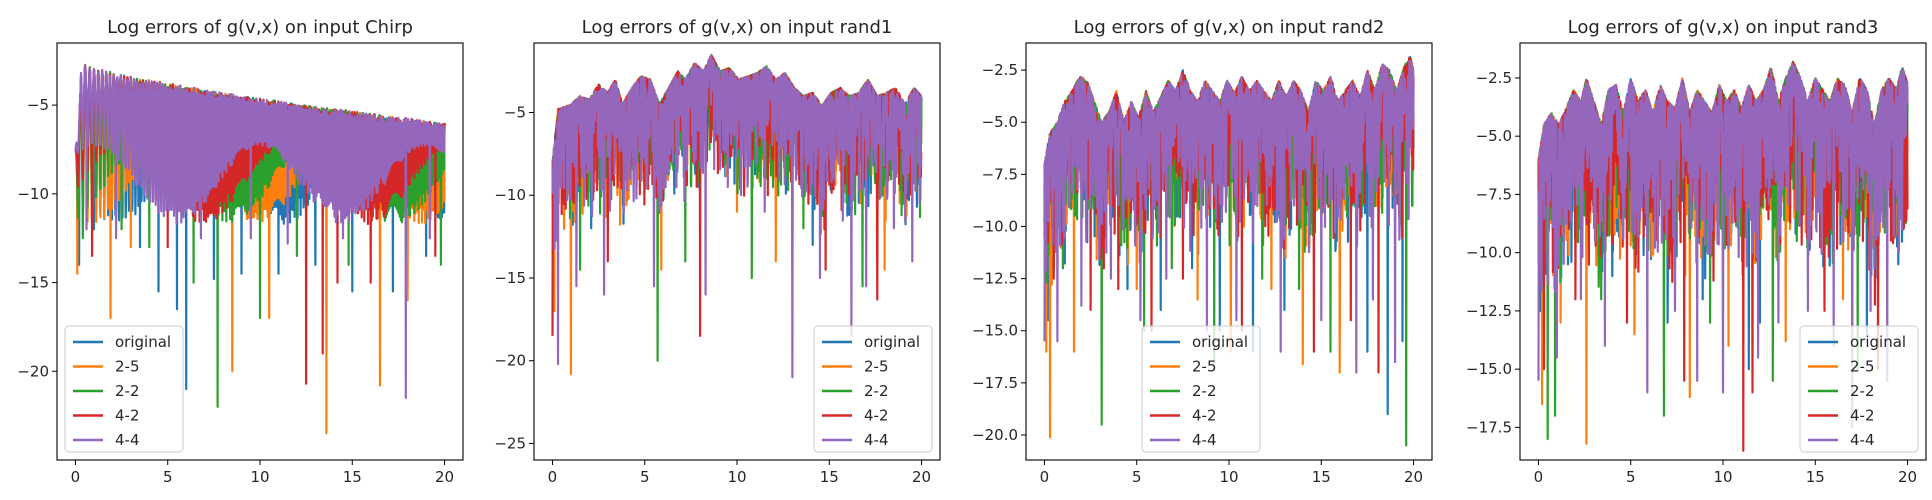 This screenshot has height=500, width=1932. Describe the element at coordinates (737, 27) in the screenshot. I see `chart-title: Log errors of g(v,x) on input rand1` at that location.